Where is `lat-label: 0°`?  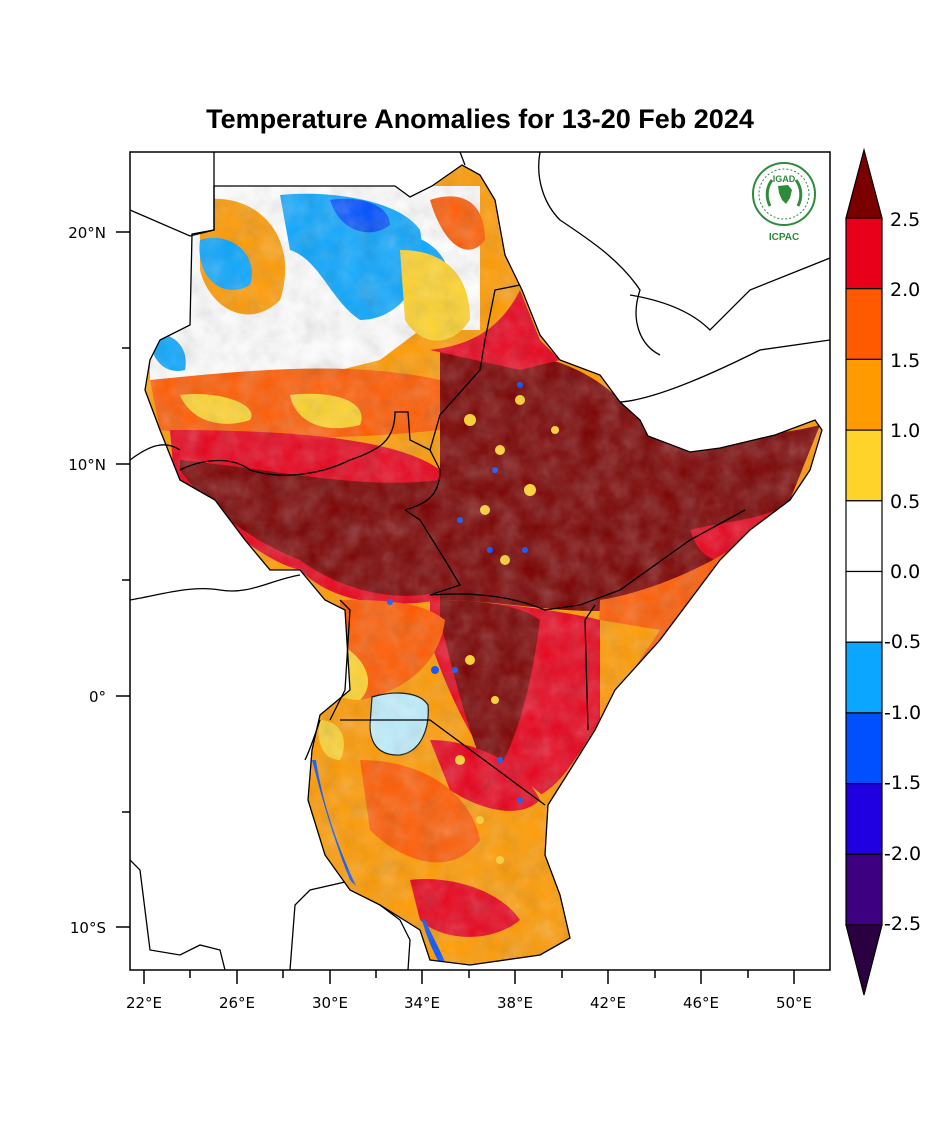 lat-label: 0° is located at coordinates (97, 697).